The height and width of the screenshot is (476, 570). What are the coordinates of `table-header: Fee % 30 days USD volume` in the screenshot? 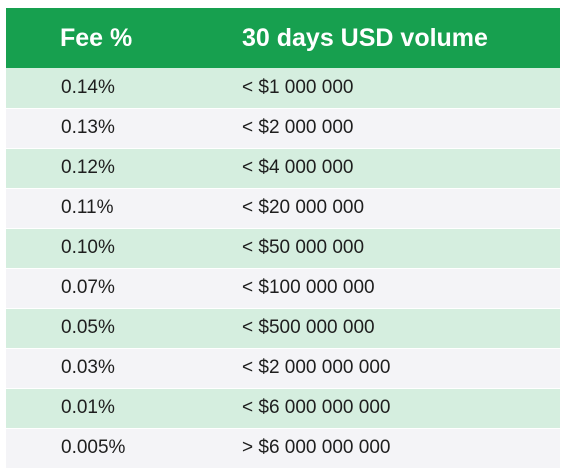 It's located at (283, 38).